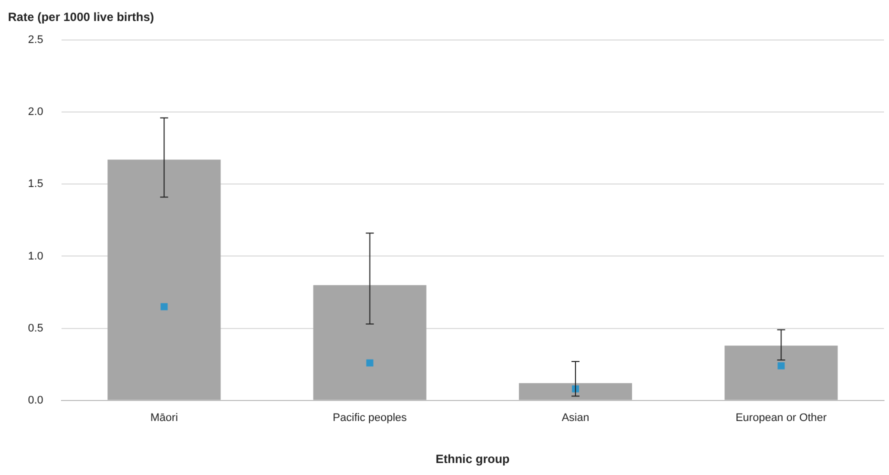  Describe the element at coordinates (36, 184) in the screenshot. I see `y-tick-label: 1.5` at that location.